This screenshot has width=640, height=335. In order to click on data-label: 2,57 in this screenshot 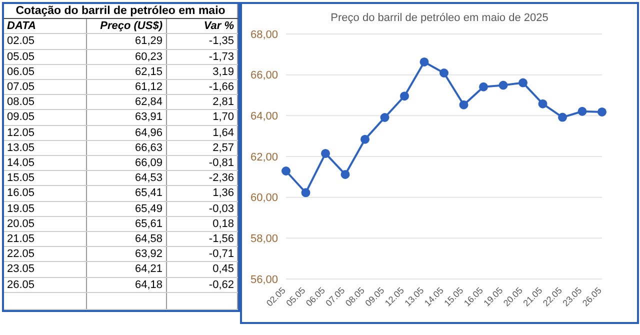, I will do `click(202, 148)`.